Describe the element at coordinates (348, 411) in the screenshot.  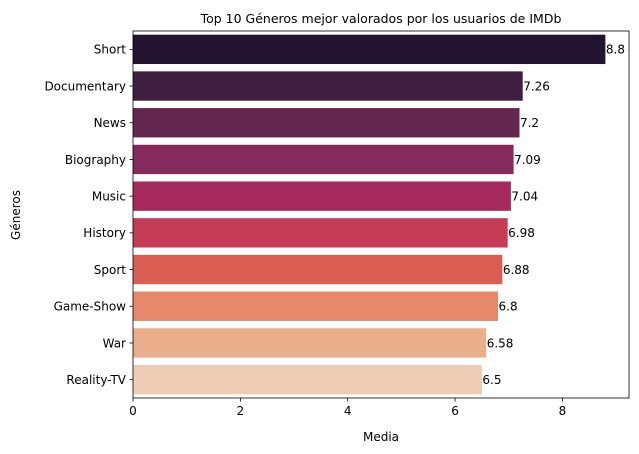
I see `x-tick-label: 4` at that location.